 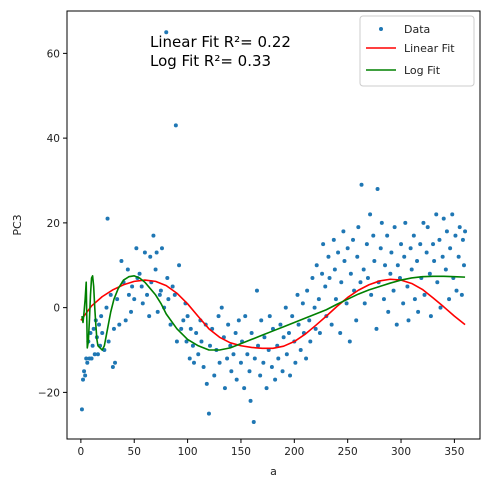 I want to click on y-tick-label: 0, so click(x=56, y=309).